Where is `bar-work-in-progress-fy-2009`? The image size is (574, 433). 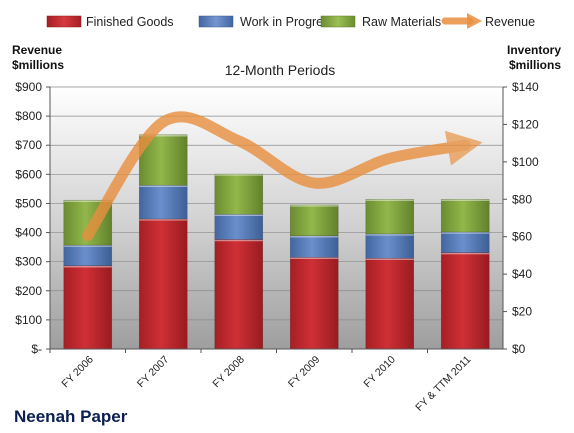
bar-work-in-progress-fy-2009 is located at coordinates (314, 246).